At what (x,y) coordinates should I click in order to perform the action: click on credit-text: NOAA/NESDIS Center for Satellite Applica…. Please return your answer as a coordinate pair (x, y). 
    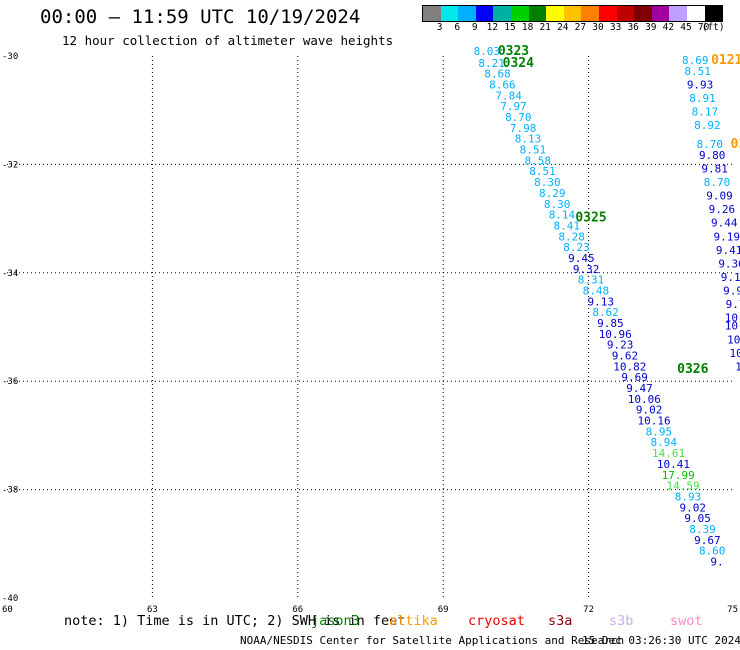
    Looking at the image, I should click on (432, 640).